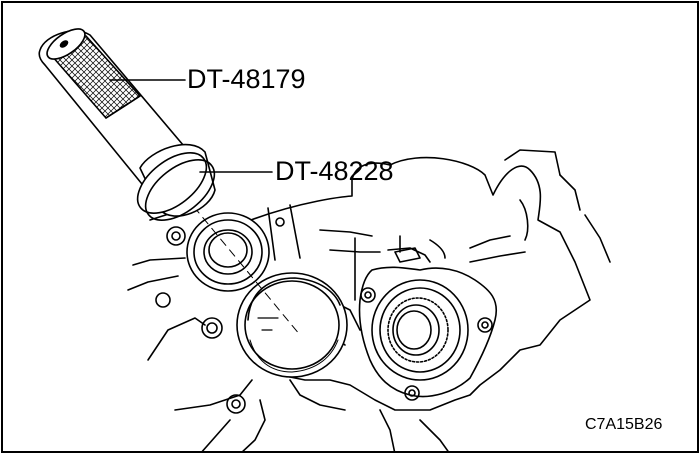 The width and height of the screenshot is (700, 454). I want to click on callout-label-dt-48179: DT-48179, so click(246, 79).